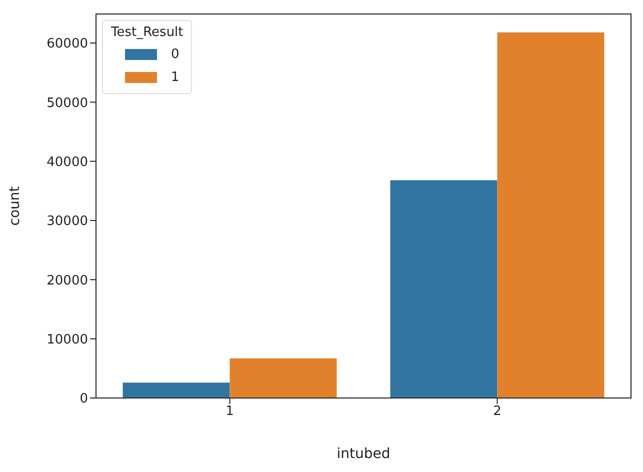  Describe the element at coordinates (67, 280) in the screenshot. I see `y-tick-label: 20000` at that location.